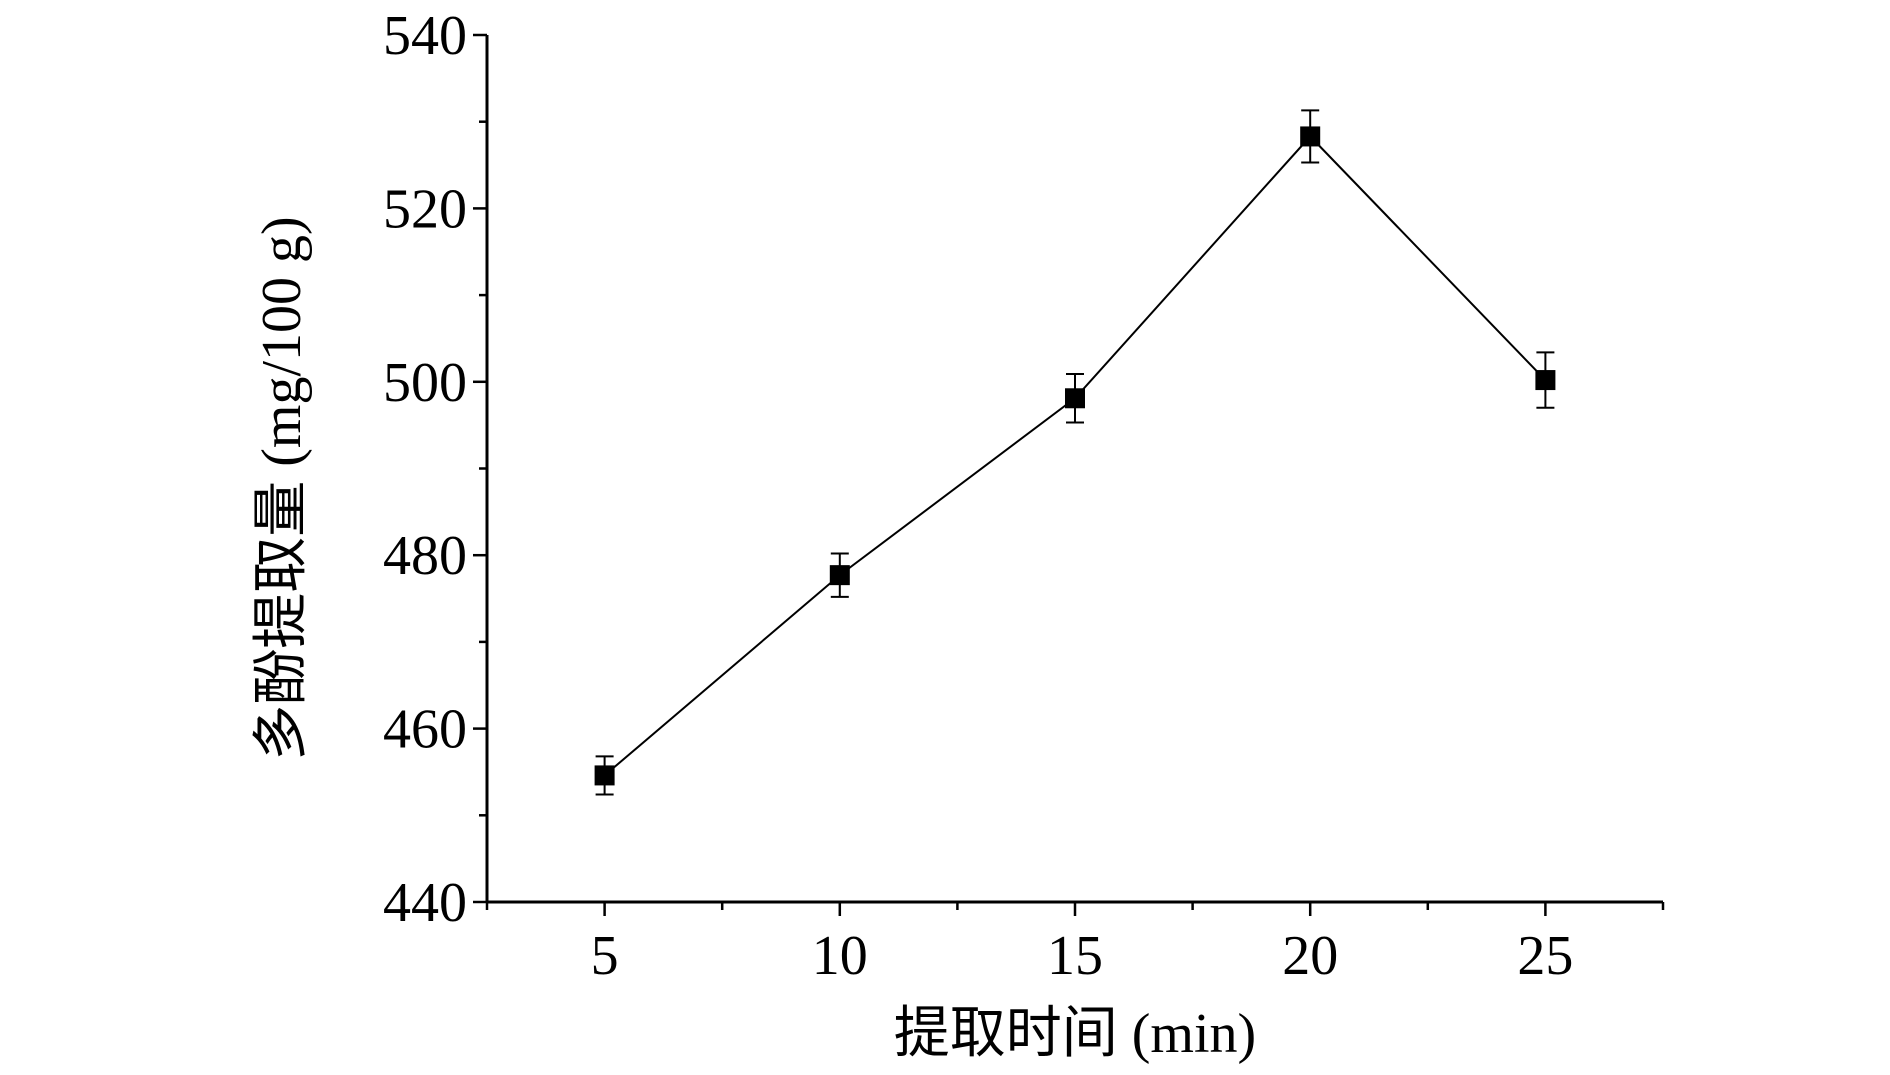 The height and width of the screenshot is (1075, 1890). I want to click on y-ticks: 440 460 480 500 520 540, so click(435, 469).